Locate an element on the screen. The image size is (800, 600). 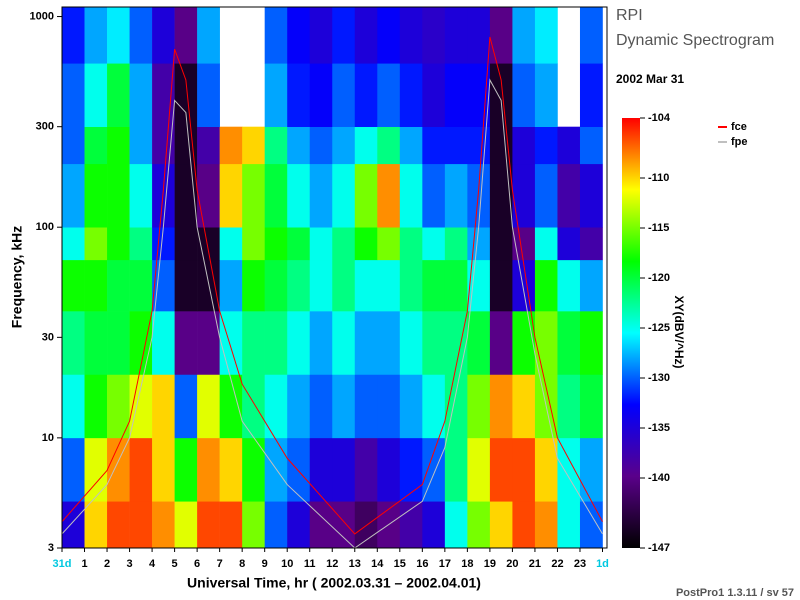
colorbar-tick-label: -130 is located at coordinates (659, 378).